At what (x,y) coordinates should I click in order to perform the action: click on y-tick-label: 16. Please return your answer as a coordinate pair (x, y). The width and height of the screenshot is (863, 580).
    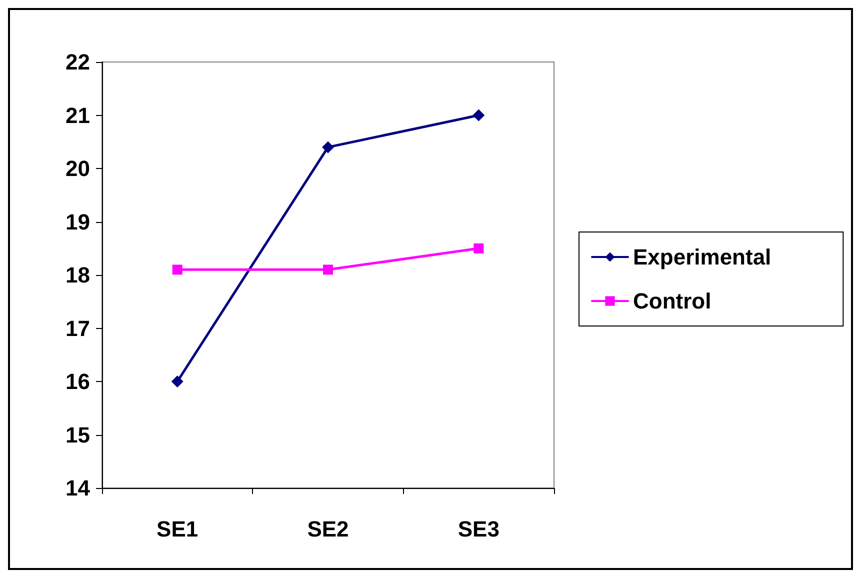
    Looking at the image, I should click on (78, 381).